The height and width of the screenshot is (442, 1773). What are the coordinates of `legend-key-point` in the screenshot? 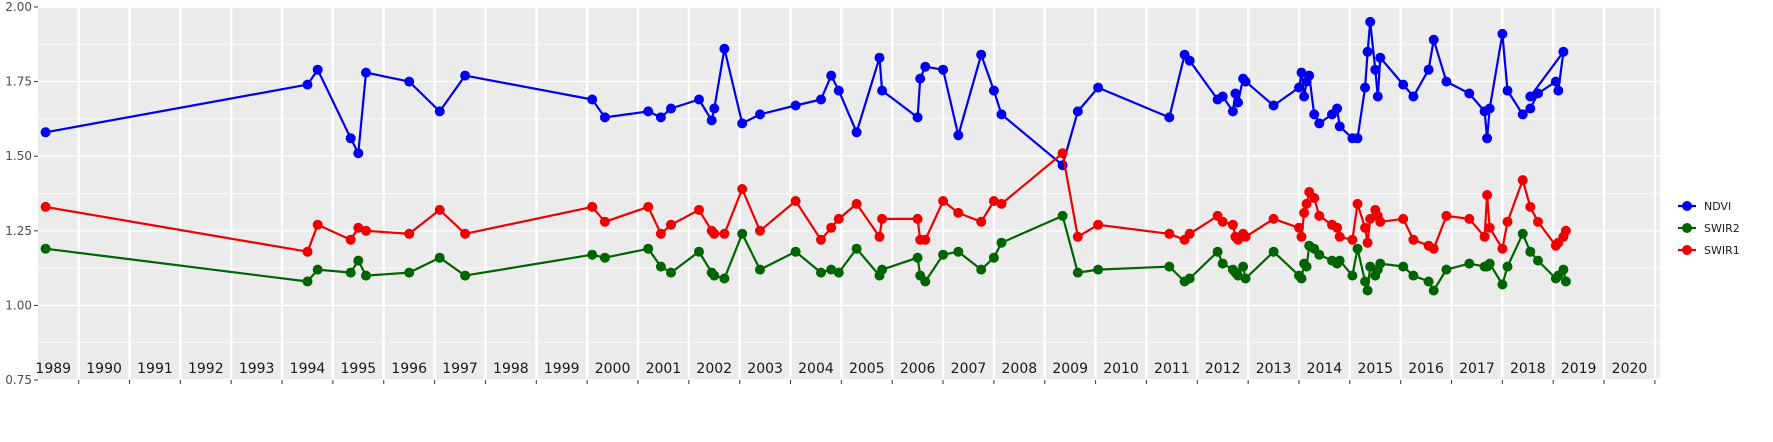 It's located at (1687, 206).